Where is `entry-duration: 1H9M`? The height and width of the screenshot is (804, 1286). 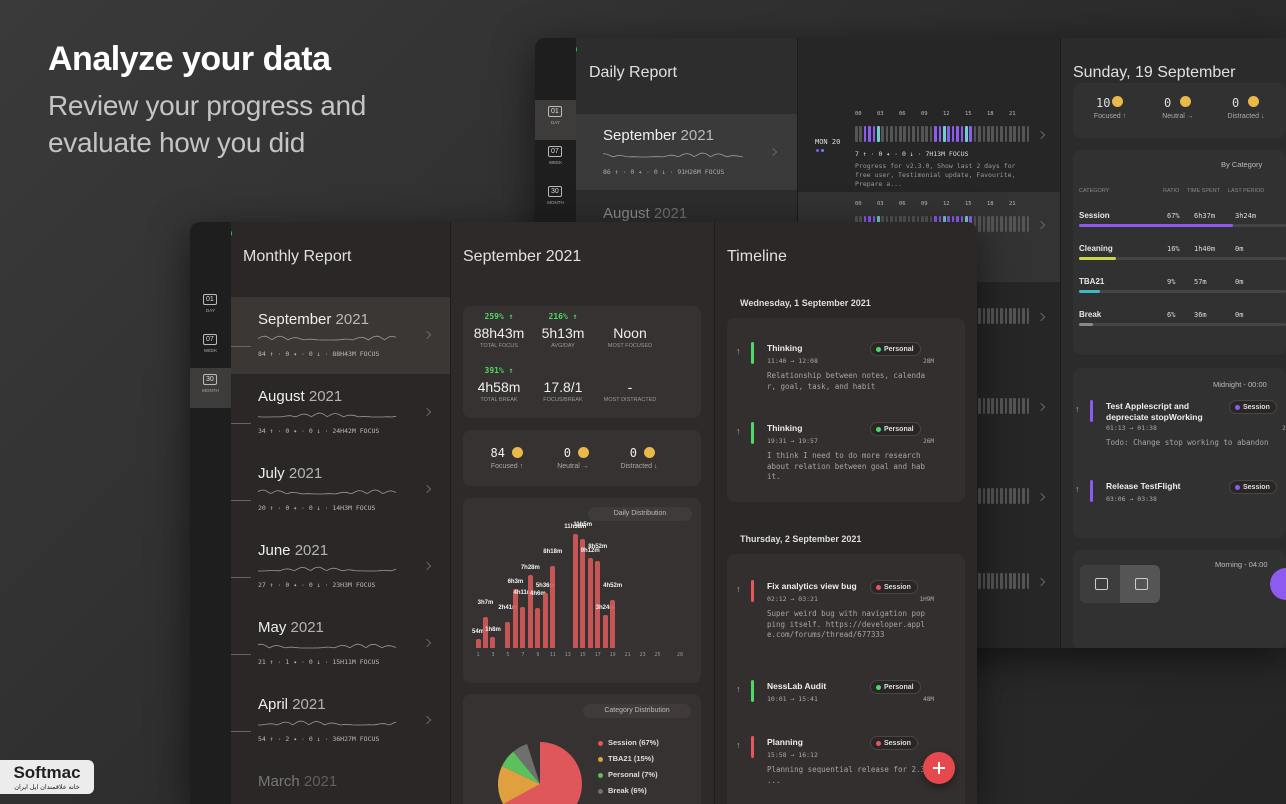 entry-duration: 1H9M is located at coordinates (926, 599).